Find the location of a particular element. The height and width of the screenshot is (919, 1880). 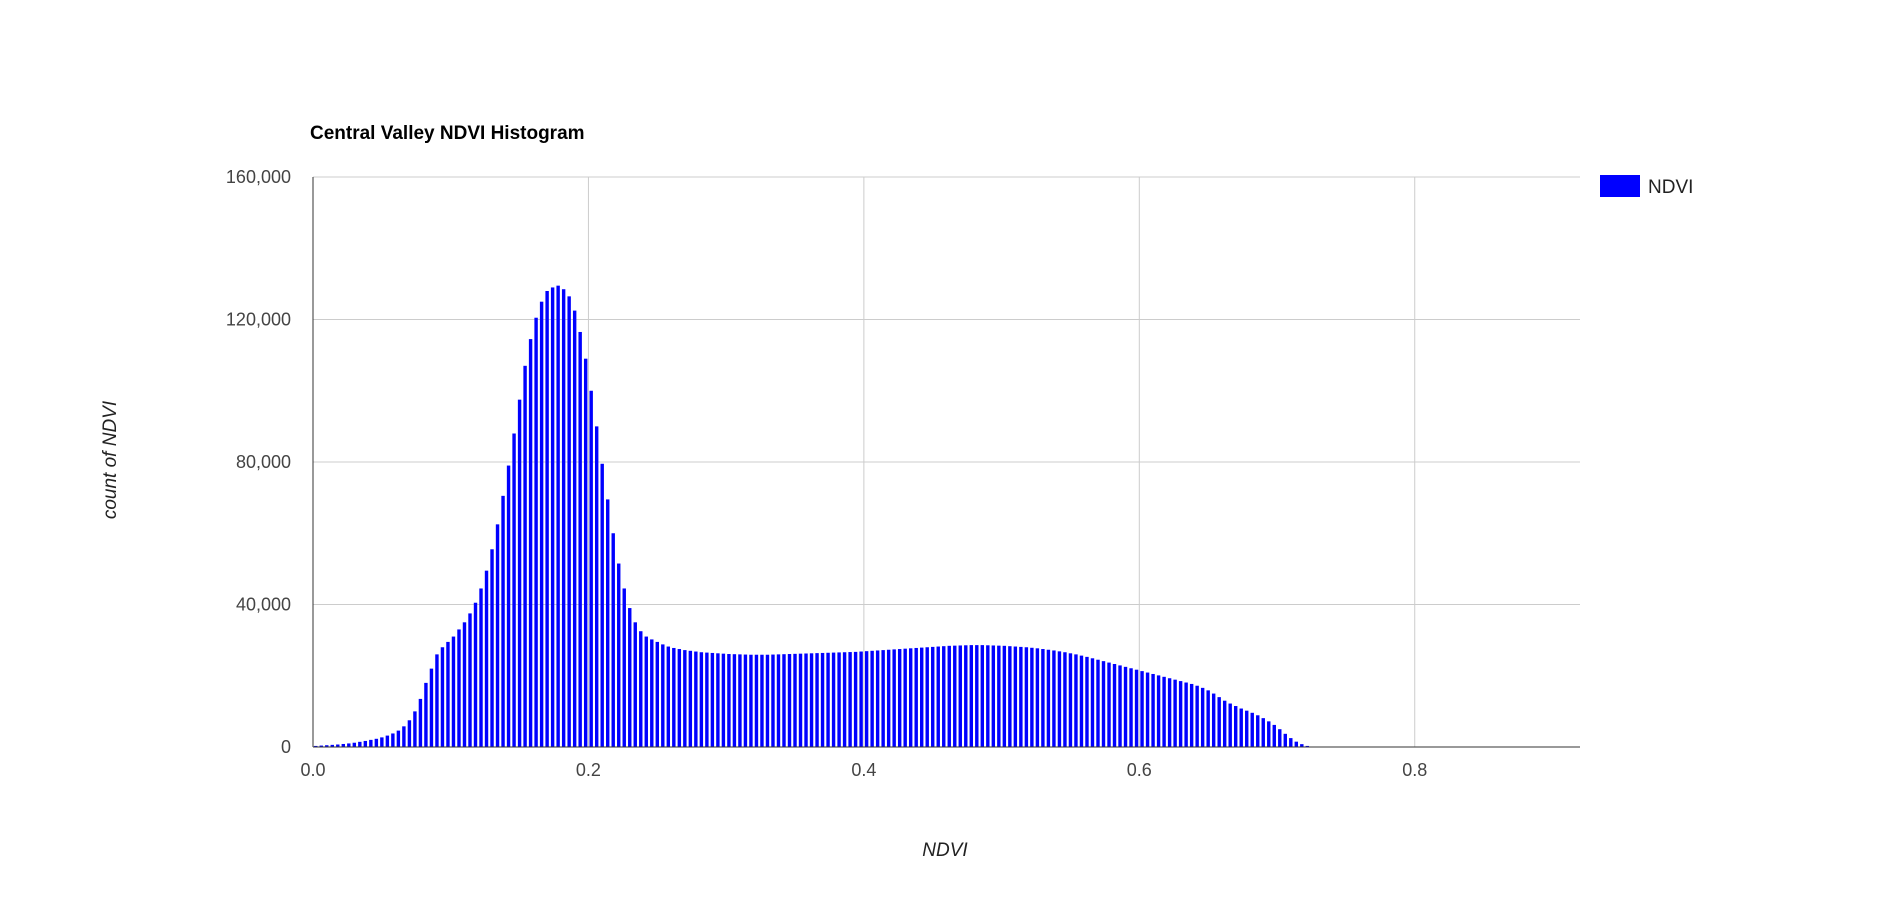

legend-label: NDVI is located at coordinates (1670, 187).